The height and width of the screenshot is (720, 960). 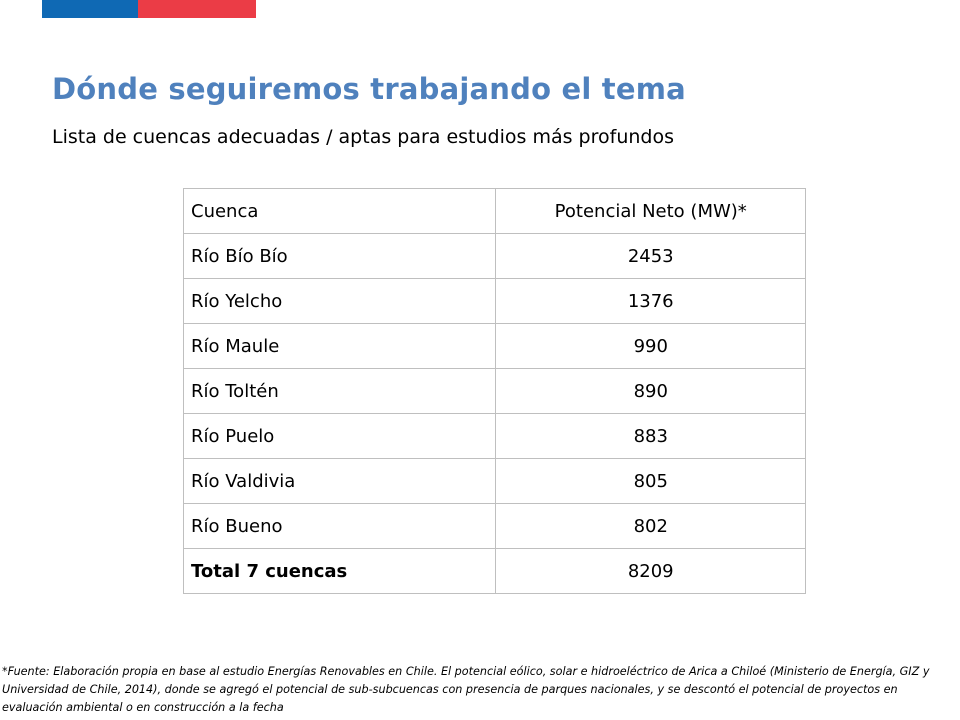 What do you see at coordinates (650, 301) in the screenshot?
I see `potencial-cell: 1376` at bounding box center [650, 301].